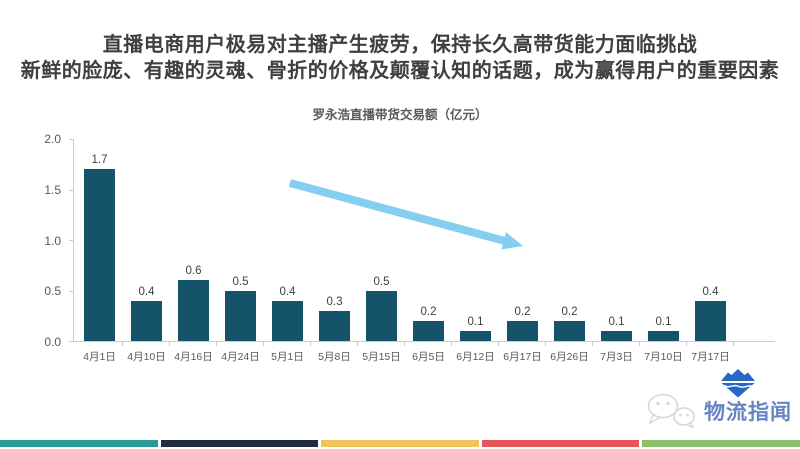 This screenshot has width=800, height=449. I want to click on x-axis-label: 5月8日, so click(334, 357).